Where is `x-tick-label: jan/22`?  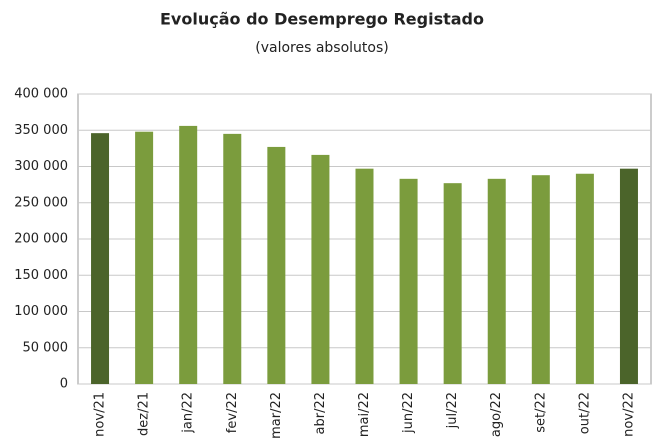
x-tick-label: jan/22 is located at coordinates (188, 413).